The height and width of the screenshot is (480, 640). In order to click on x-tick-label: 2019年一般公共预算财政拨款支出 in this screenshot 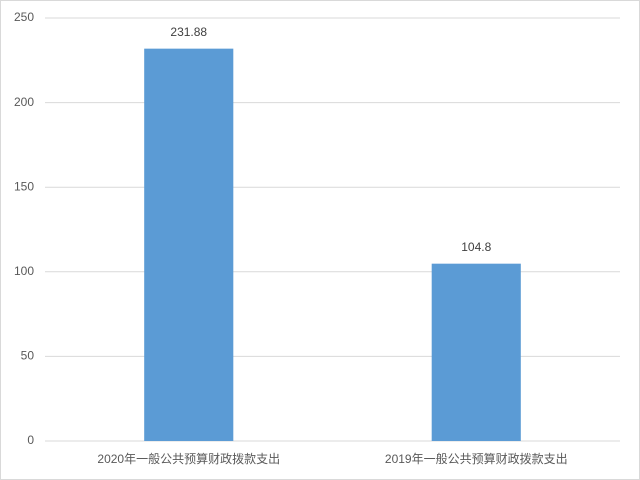, I will do `click(476, 458)`.